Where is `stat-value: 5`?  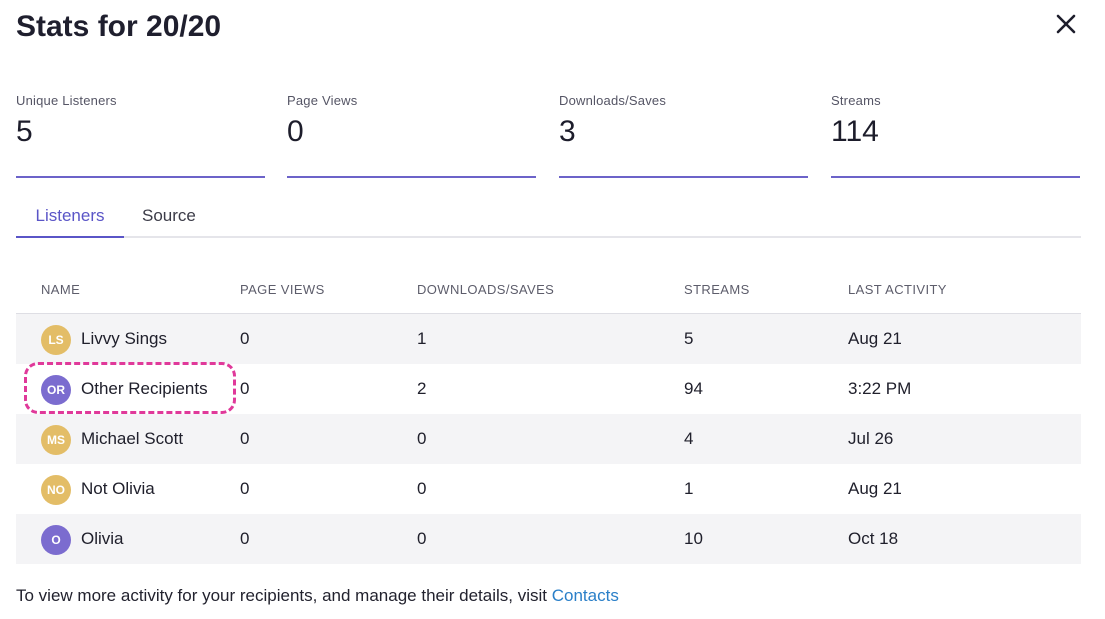
stat-value: 5 is located at coordinates (24, 131).